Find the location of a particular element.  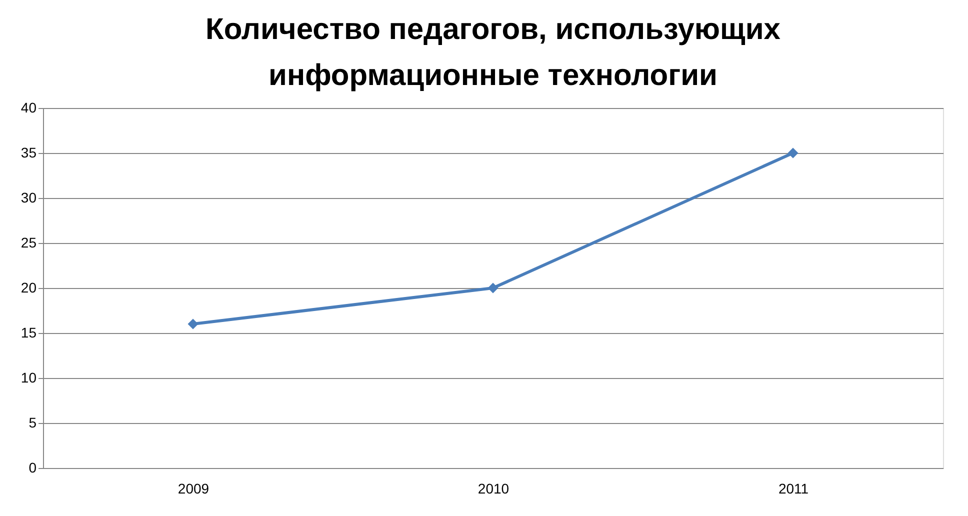

y-tick-label: 40 is located at coordinates (28, 108).